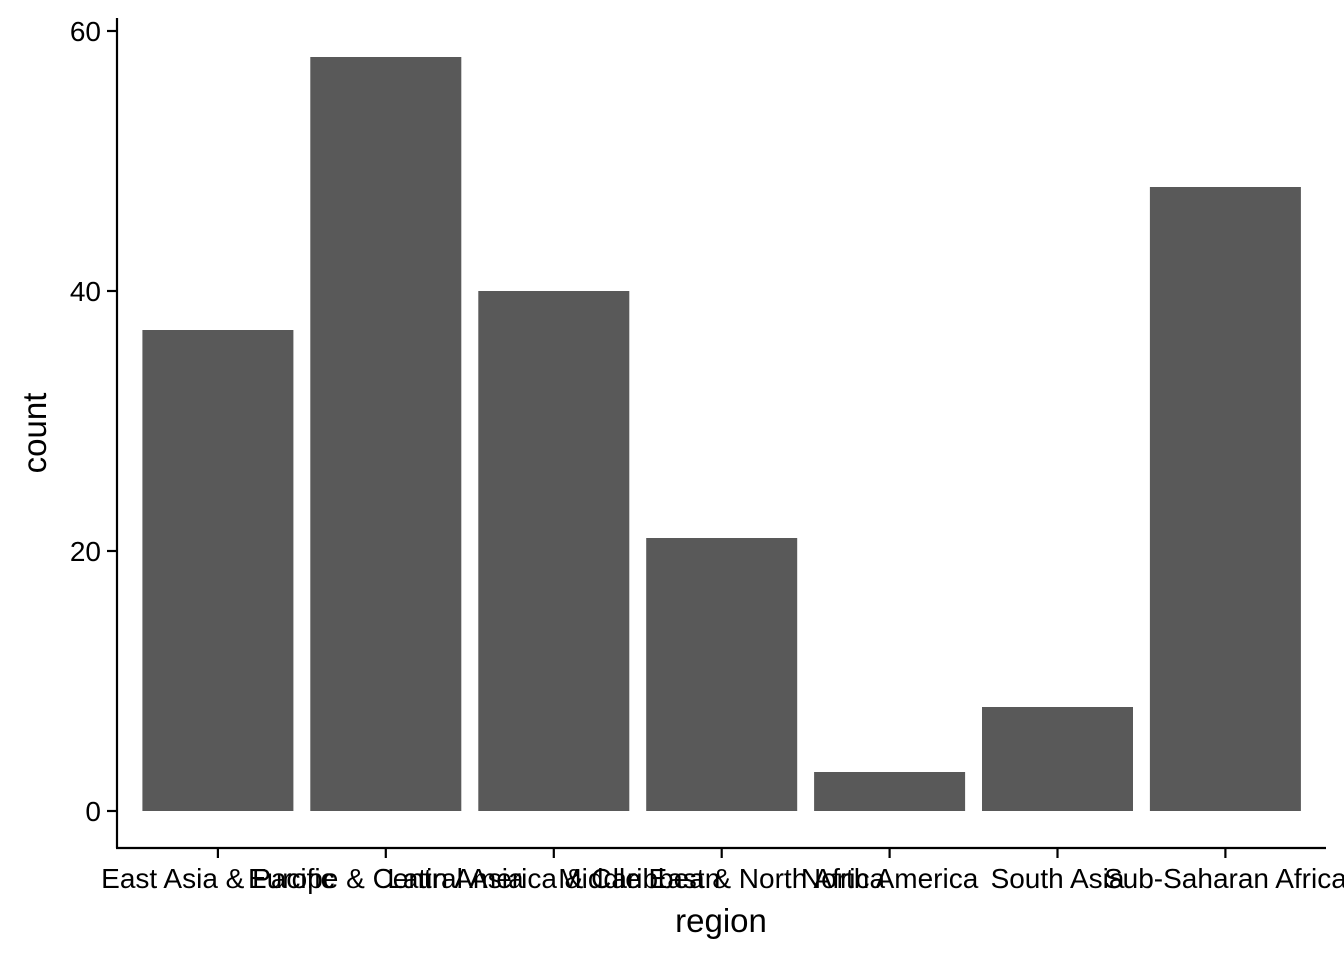 This screenshot has height=960, width=1344. What do you see at coordinates (721, 878) in the screenshot?
I see `x-tick-label: Middle East & North Africa` at bounding box center [721, 878].